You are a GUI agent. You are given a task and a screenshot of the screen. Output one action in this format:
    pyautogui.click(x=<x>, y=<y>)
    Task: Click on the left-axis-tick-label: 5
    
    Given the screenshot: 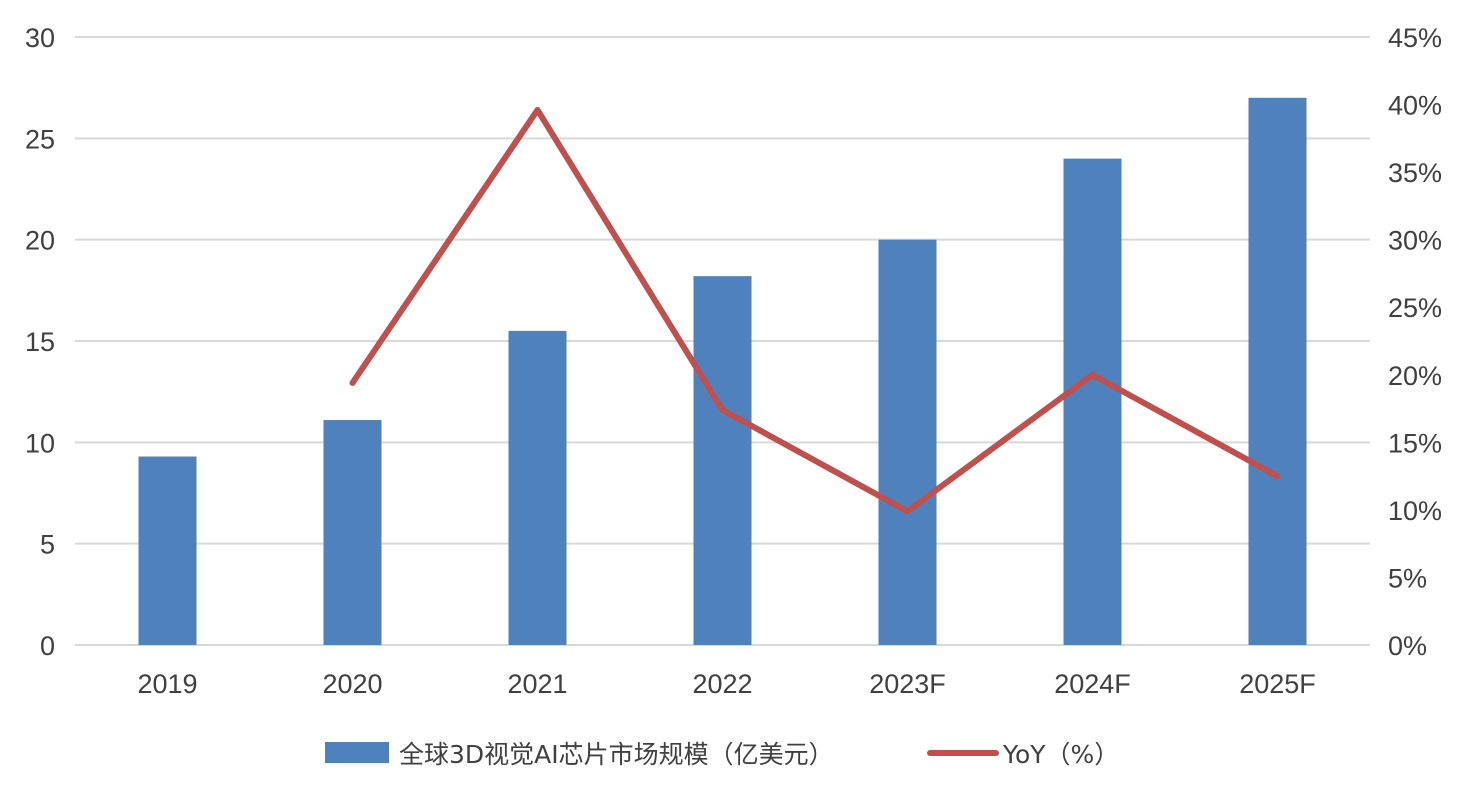 What is the action you would take?
    pyautogui.click(x=47, y=545)
    